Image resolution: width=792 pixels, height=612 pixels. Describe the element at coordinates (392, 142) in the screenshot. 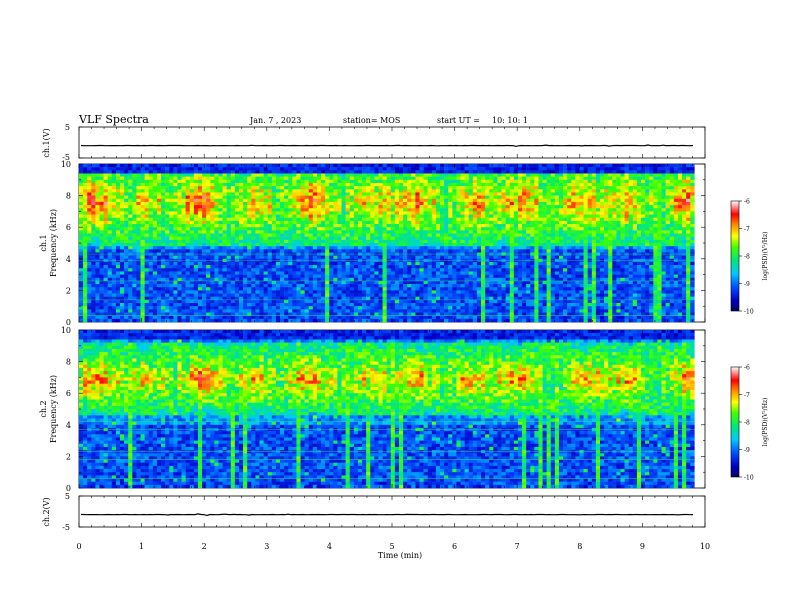

I see `ch1-waveform-frame` at that location.